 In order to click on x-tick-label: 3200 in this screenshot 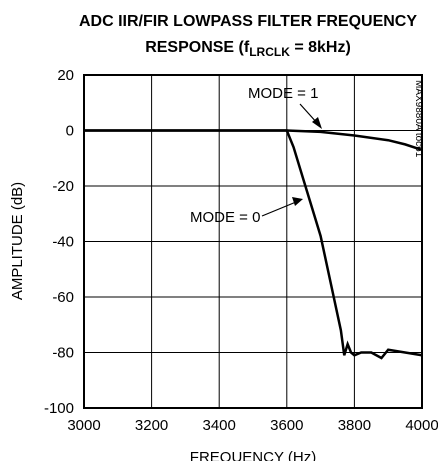, I will do `click(151, 425)`.